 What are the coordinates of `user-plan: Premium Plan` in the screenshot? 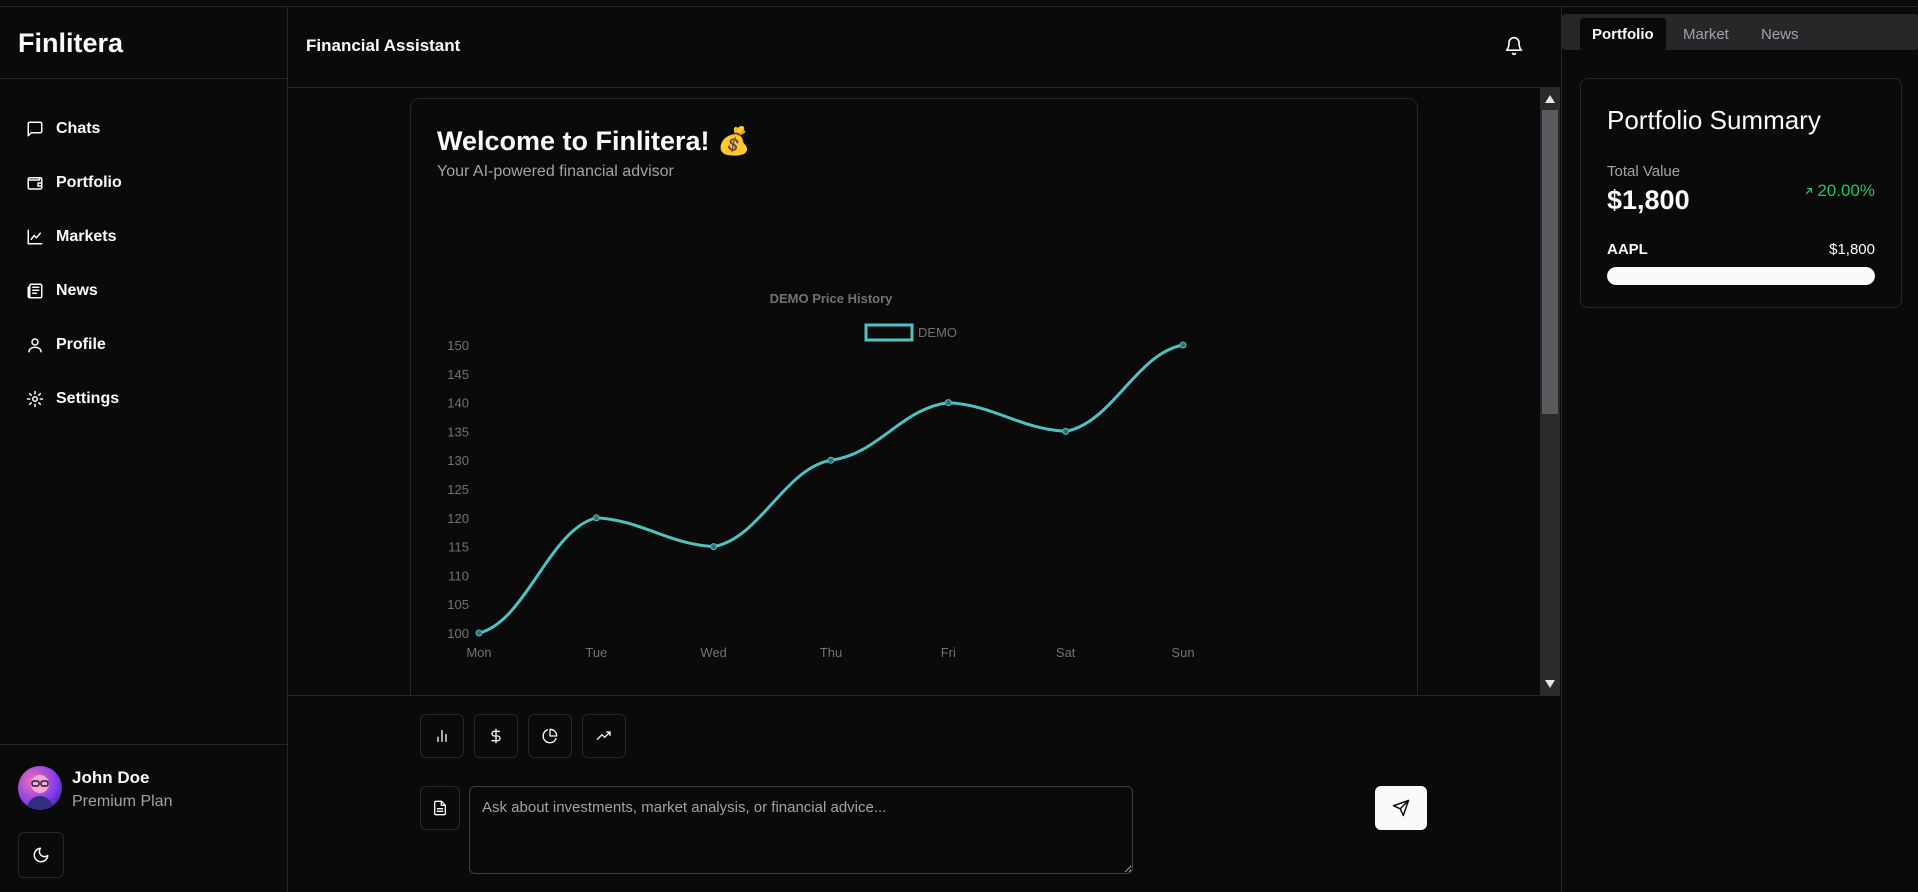 It's located at (122, 801).